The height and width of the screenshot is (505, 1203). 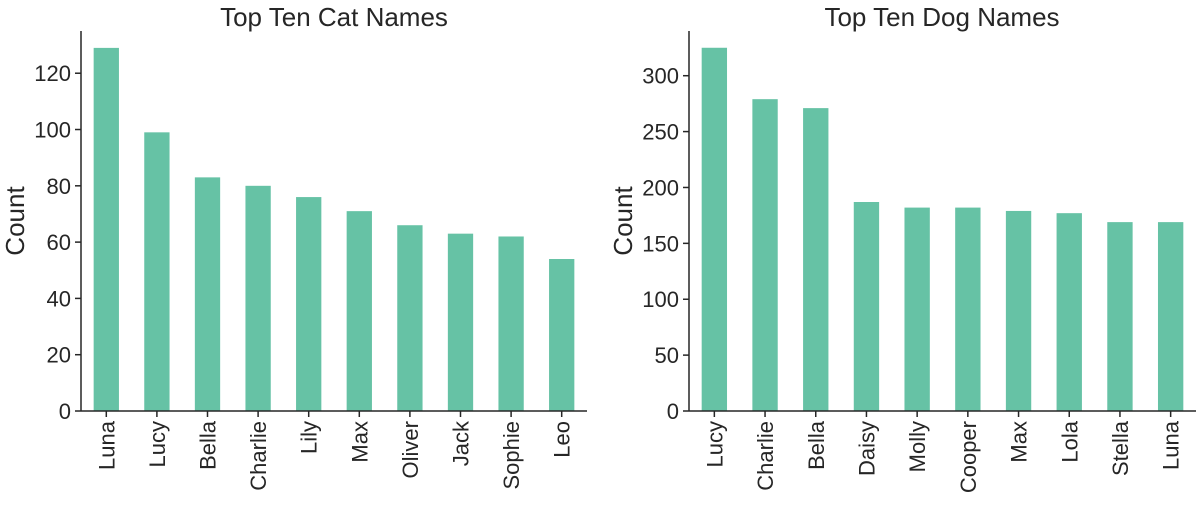 I want to click on cat-y-tick-label: 20, so click(x=59, y=355).